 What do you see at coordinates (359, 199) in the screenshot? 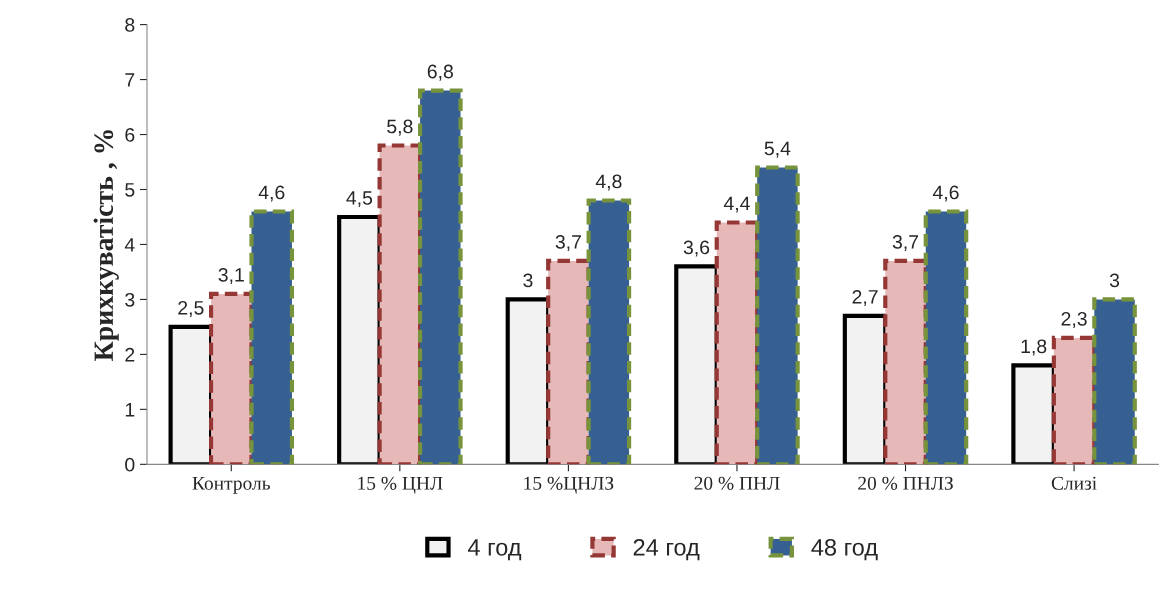
I see `data-label: 4,5` at bounding box center [359, 199].